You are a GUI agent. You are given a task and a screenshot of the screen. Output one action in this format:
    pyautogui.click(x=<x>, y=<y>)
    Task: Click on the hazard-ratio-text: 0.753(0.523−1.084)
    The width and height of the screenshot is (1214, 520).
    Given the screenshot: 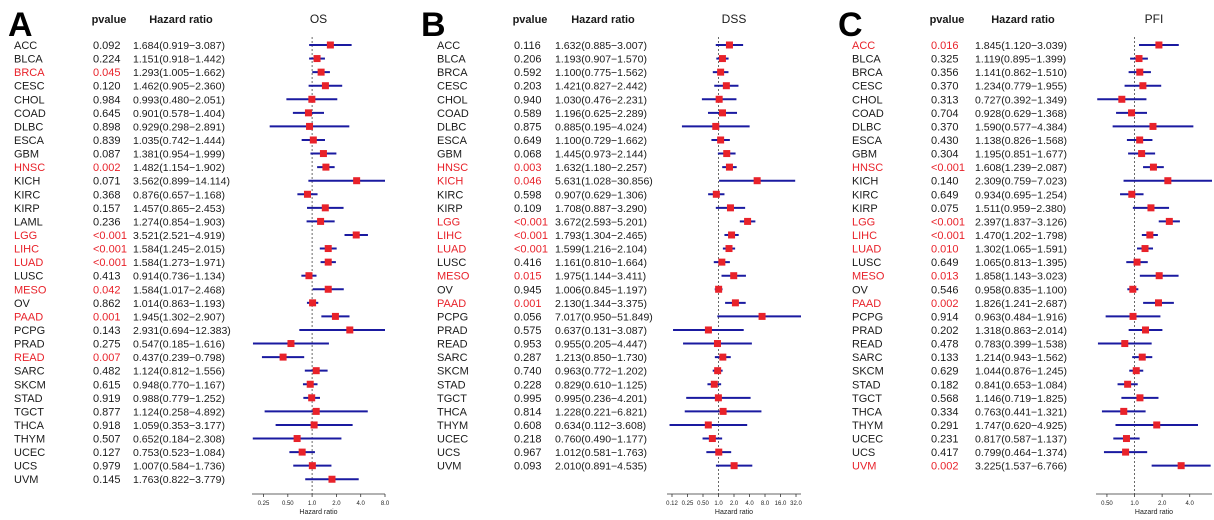 What is the action you would take?
    pyautogui.click(x=179, y=453)
    